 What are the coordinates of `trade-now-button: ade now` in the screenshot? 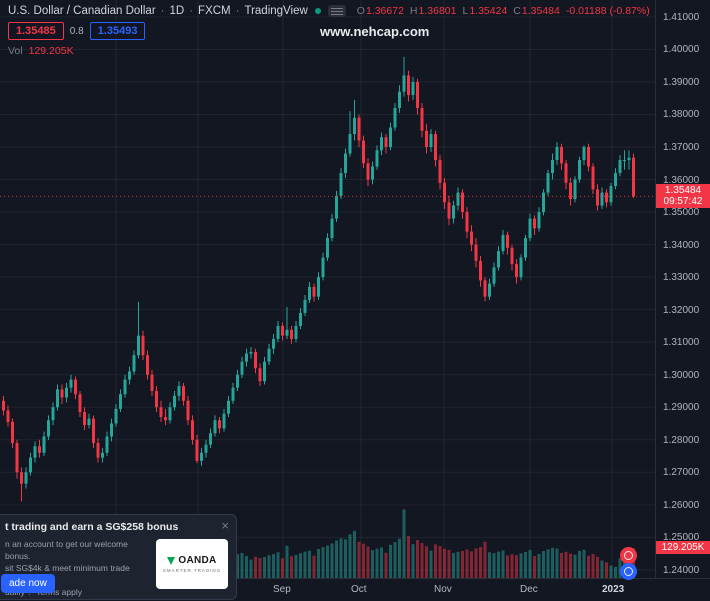 It's located at (28, 583).